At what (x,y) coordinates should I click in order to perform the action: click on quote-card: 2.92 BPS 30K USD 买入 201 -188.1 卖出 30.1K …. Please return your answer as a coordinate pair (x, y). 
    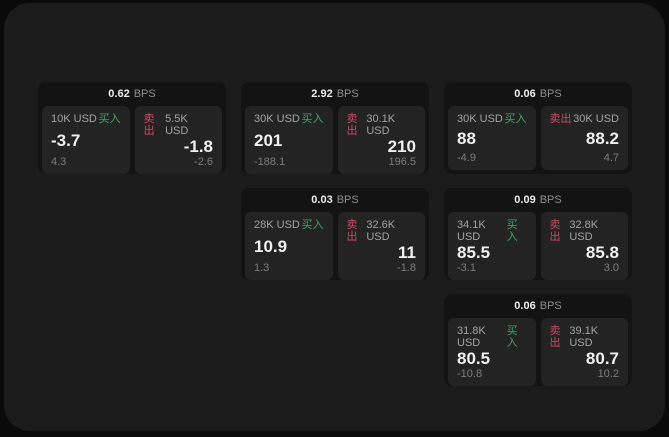
    Looking at the image, I should click on (335, 128).